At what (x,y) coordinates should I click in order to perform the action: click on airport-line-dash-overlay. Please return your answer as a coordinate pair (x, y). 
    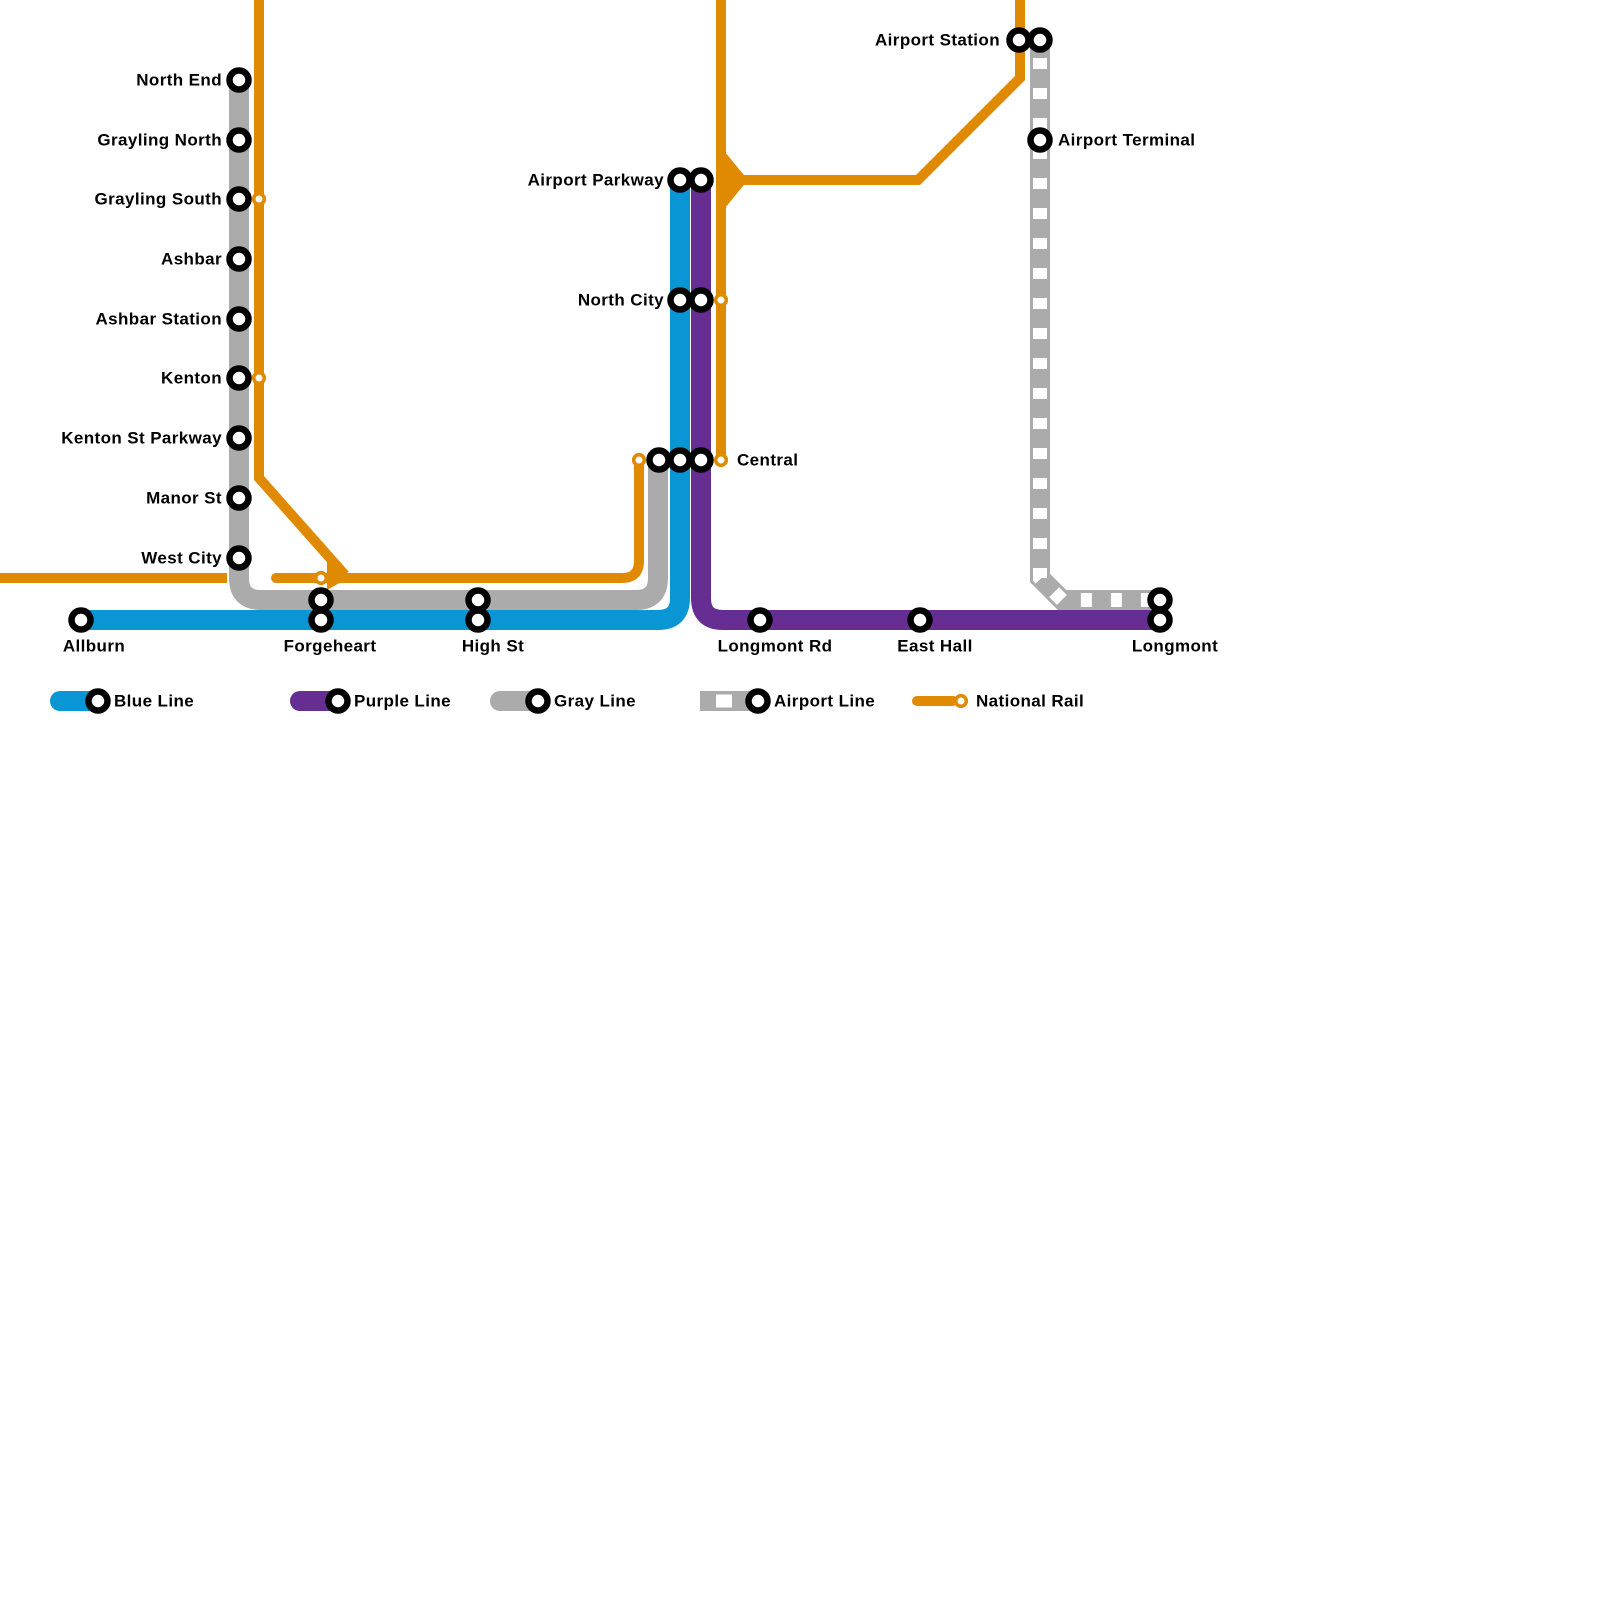
    Looking at the image, I should click on (1097, 323).